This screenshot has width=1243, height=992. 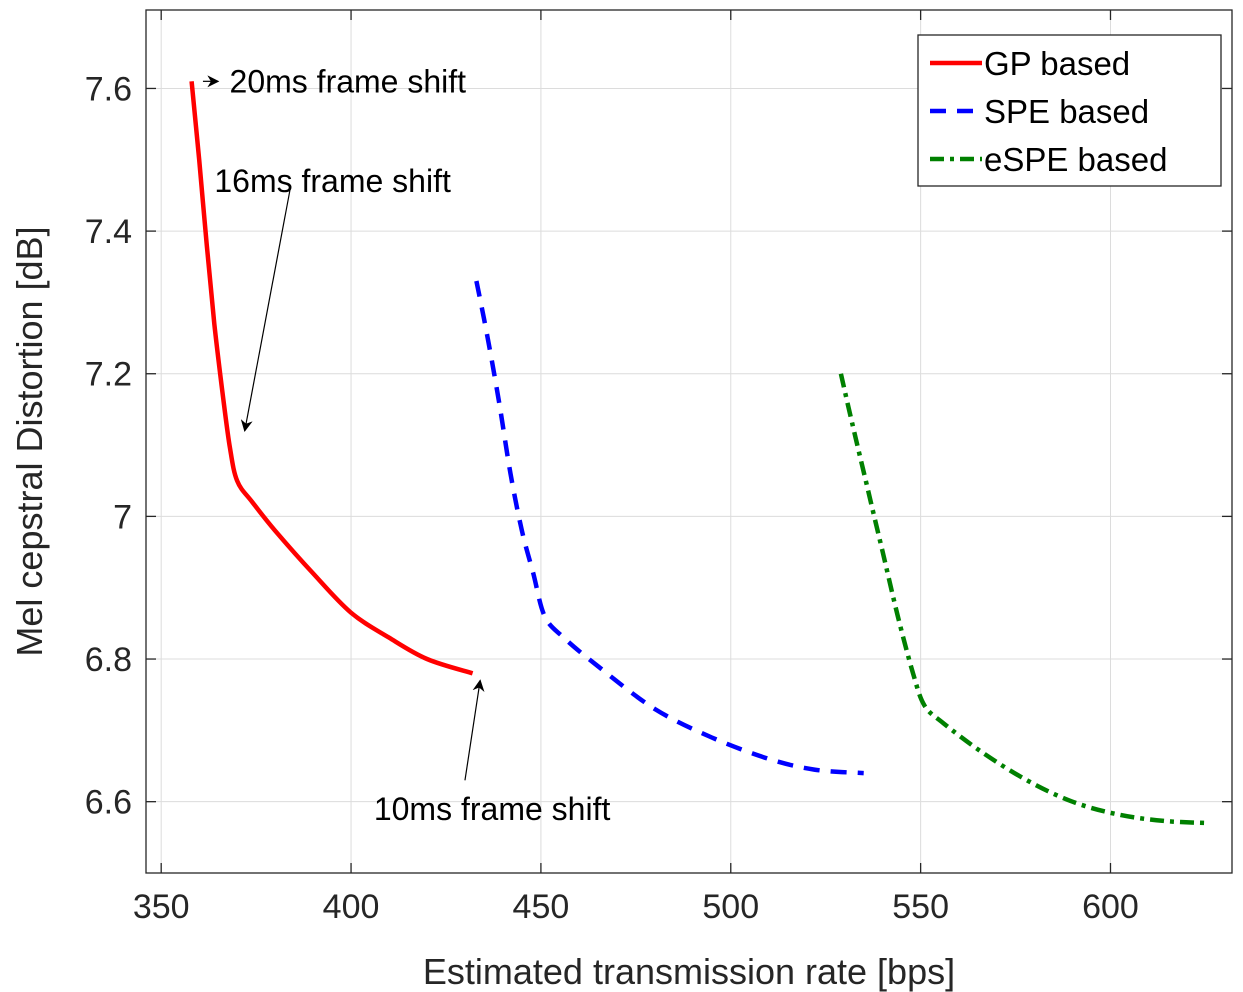 I want to click on x-tick-label: 400, so click(x=351, y=907).